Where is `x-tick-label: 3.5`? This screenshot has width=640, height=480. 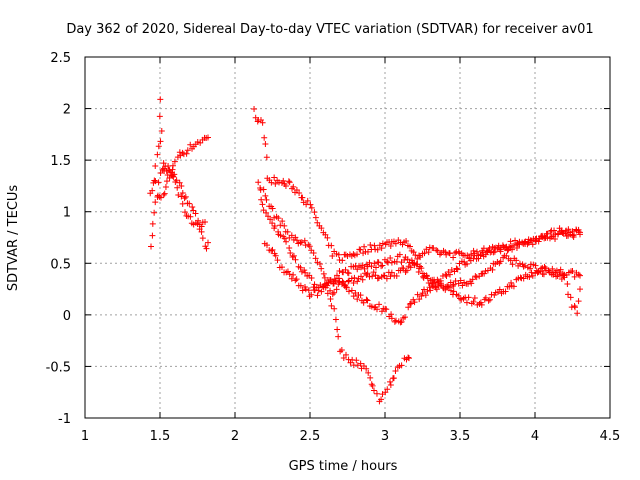 x-tick-label: 3.5 is located at coordinates (460, 436).